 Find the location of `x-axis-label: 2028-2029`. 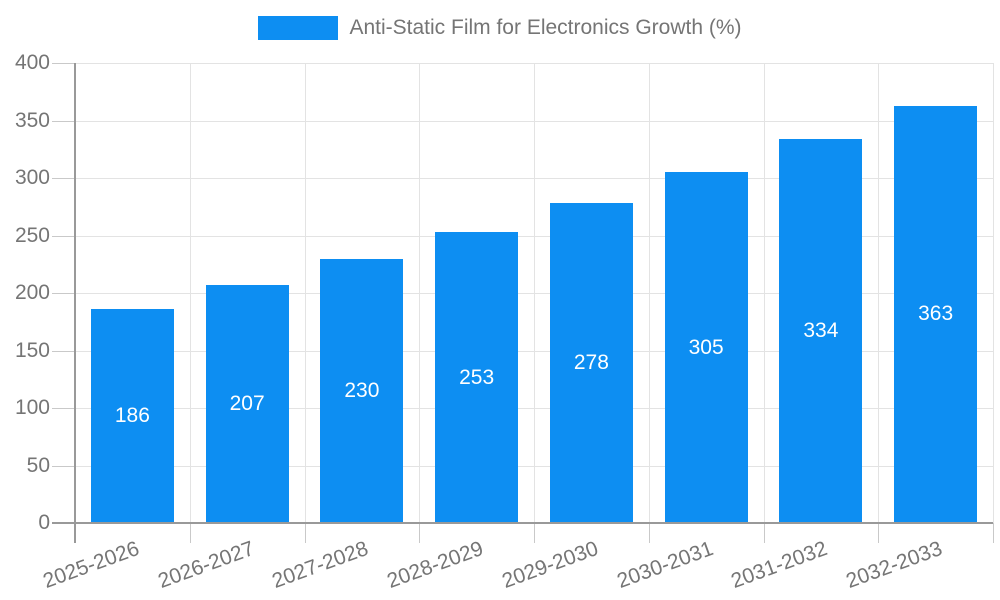

x-axis-label: 2028-2029 is located at coordinates (435, 565).